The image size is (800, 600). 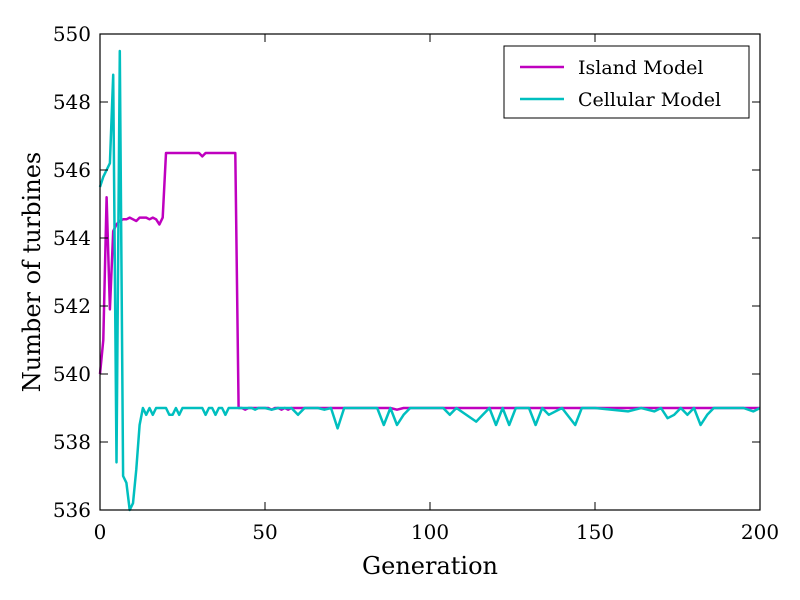 What do you see at coordinates (649, 100) in the screenshot?
I see `legend-label: Cellular Model` at bounding box center [649, 100].